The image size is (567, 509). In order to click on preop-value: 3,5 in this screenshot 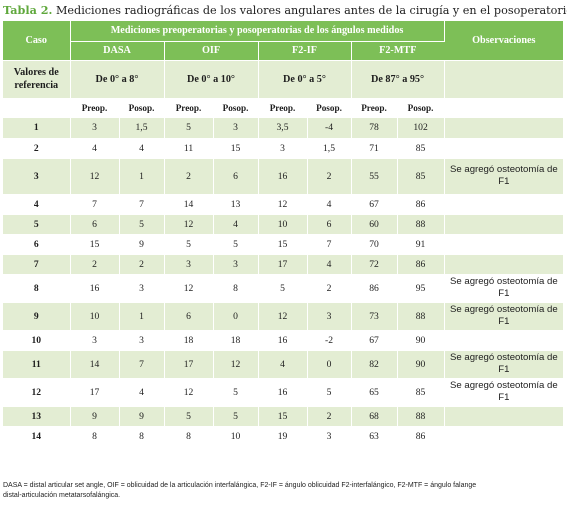, I will do `click(283, 128)`.